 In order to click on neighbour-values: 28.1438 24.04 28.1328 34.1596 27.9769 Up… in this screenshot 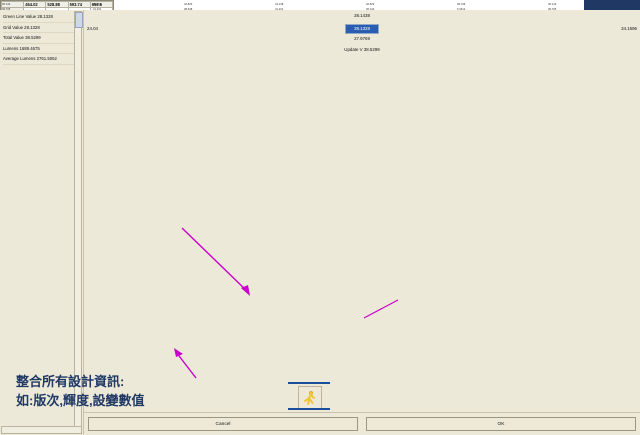, I will do `click(362, 34)`.